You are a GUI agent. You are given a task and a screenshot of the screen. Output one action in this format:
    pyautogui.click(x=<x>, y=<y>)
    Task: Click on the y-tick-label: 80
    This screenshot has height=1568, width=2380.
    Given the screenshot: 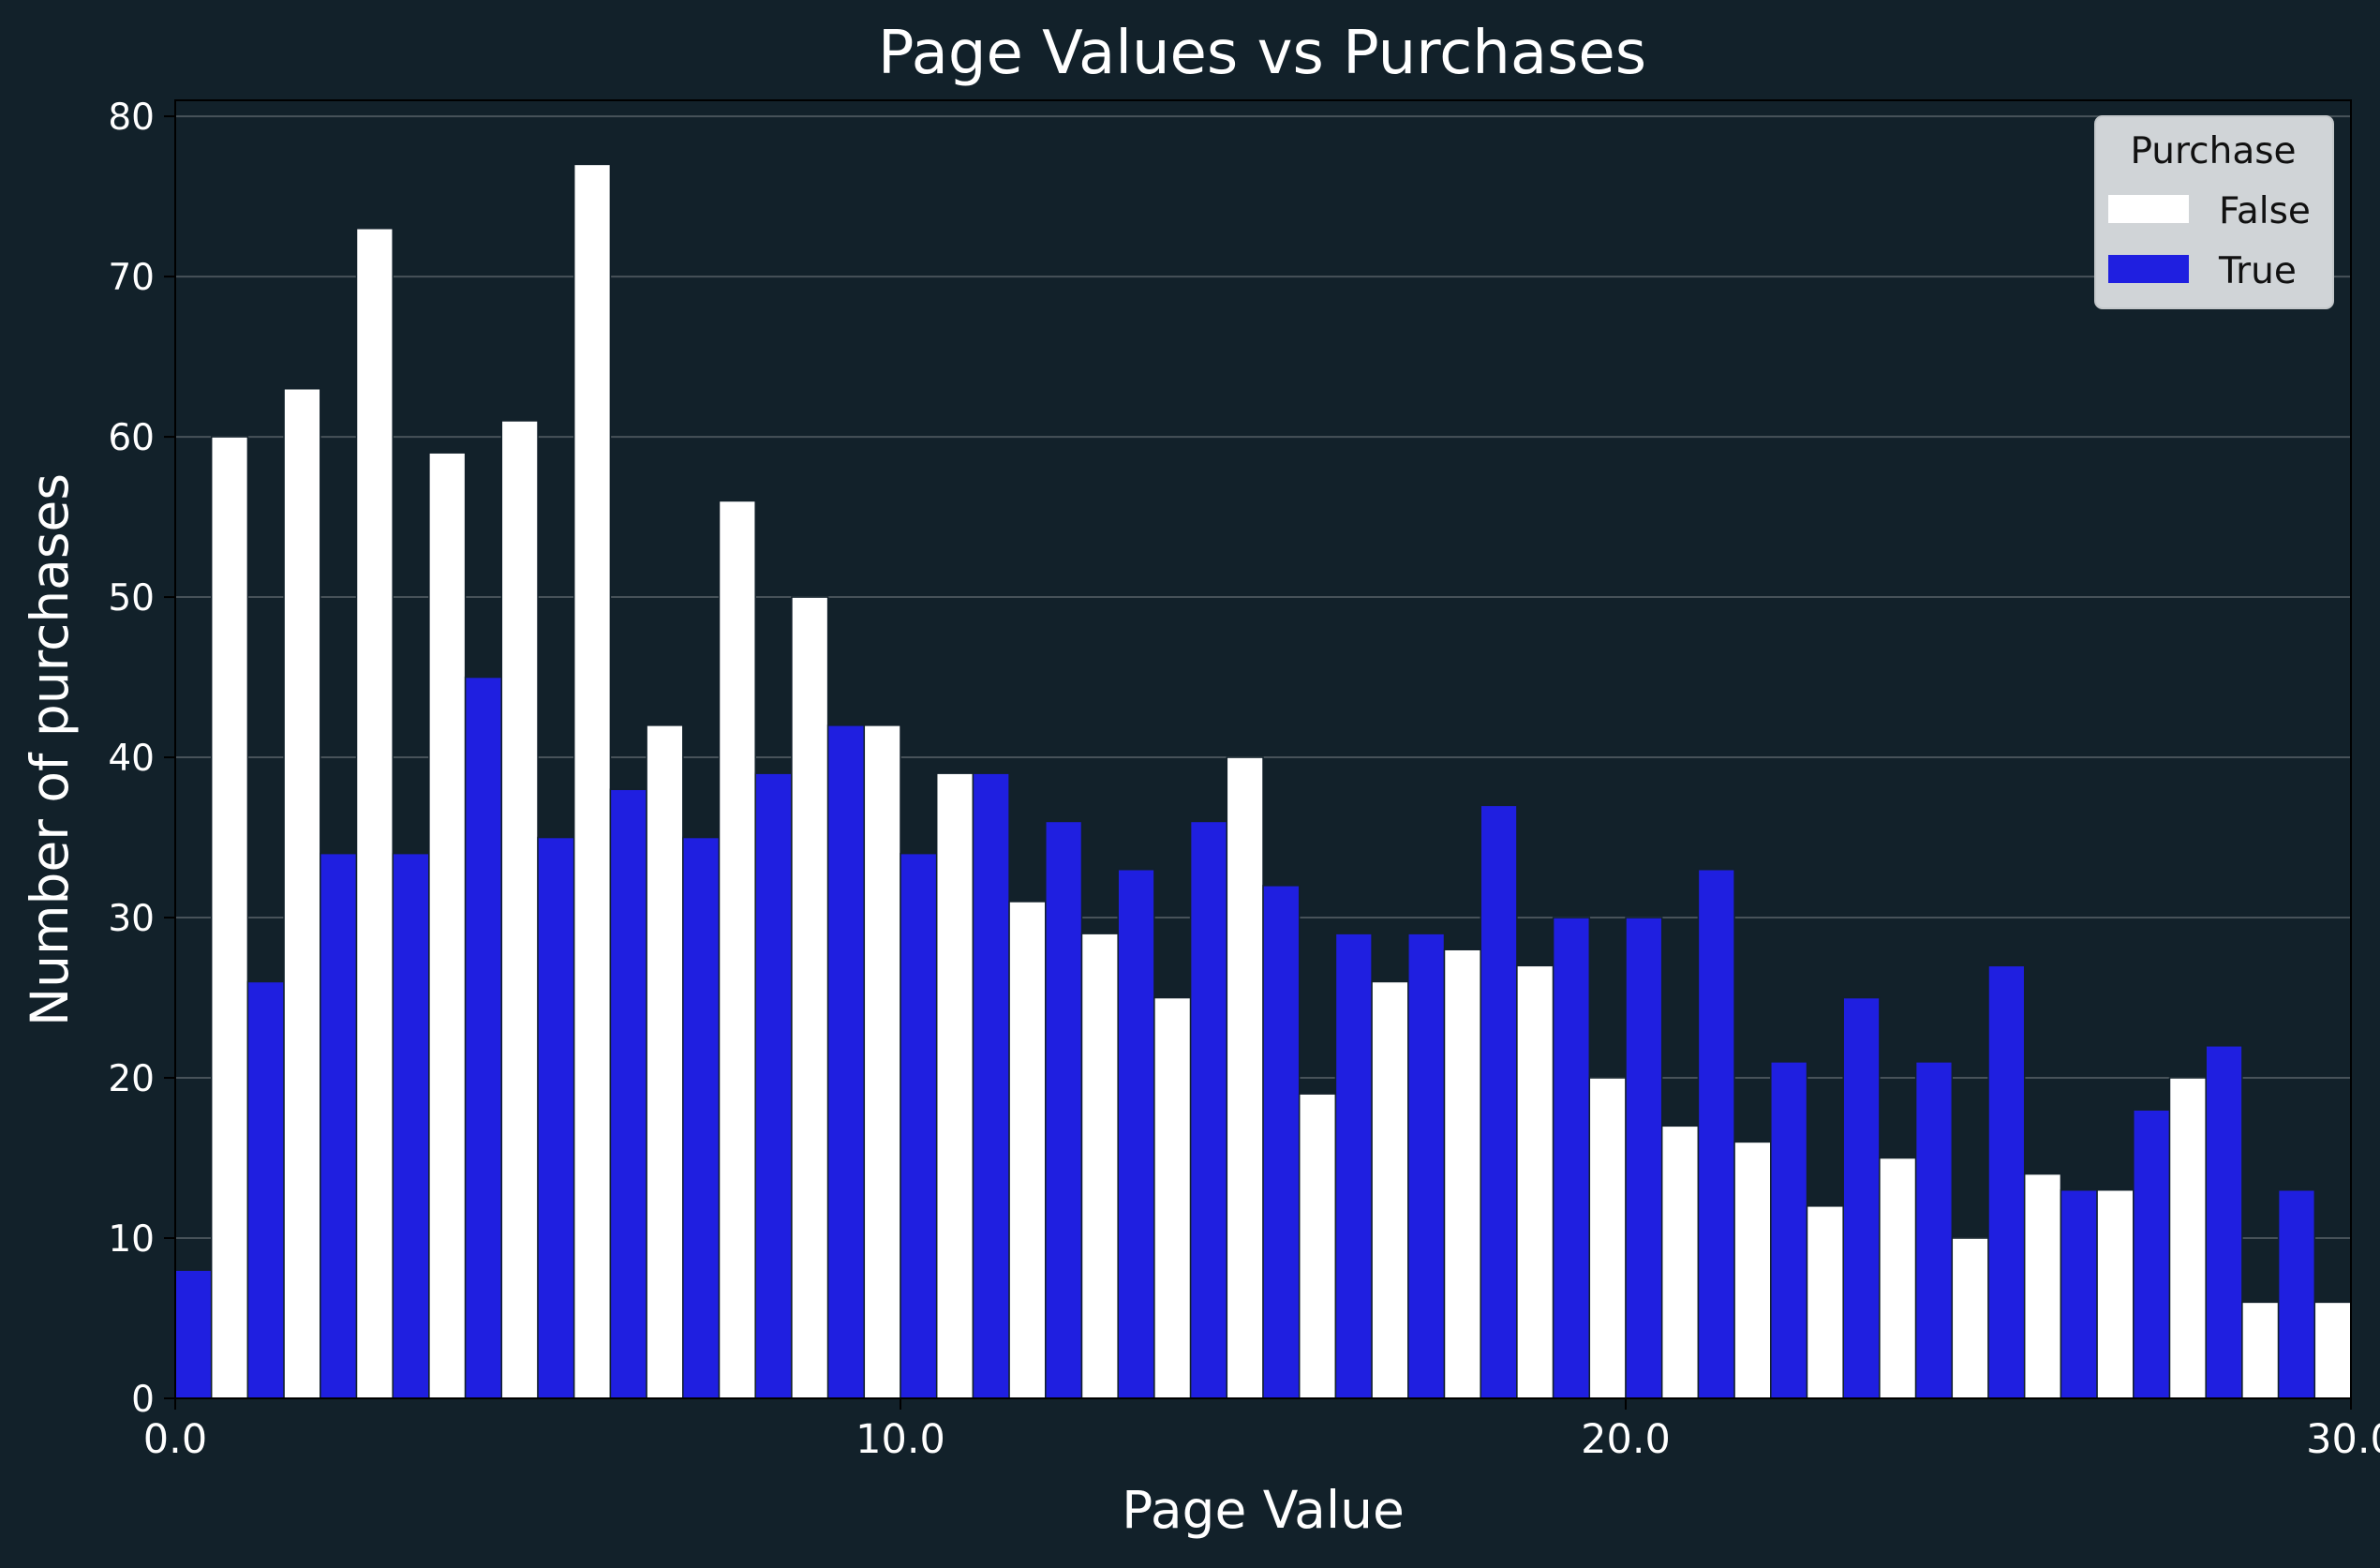 What is the action you would take?
    pyautogui.click(x=131, y=118)
    